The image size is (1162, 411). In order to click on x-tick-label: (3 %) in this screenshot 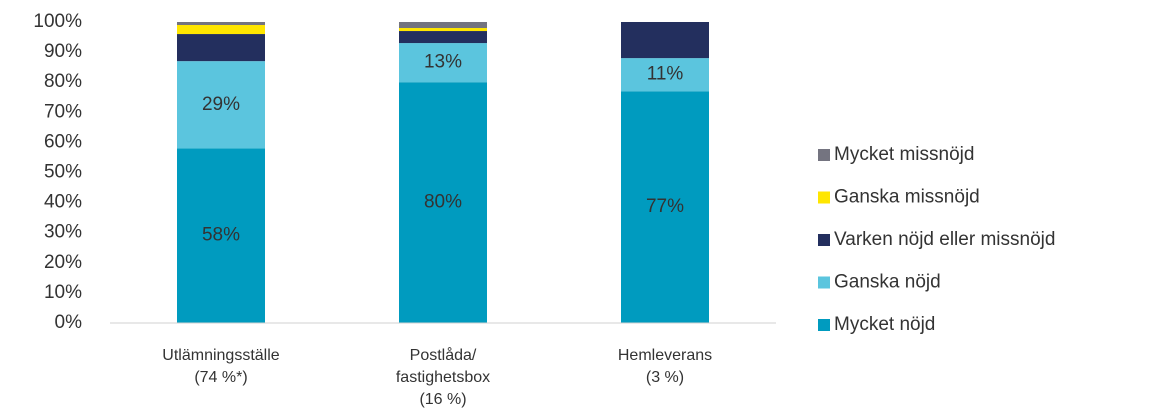, I will do `click(665, 377)`.